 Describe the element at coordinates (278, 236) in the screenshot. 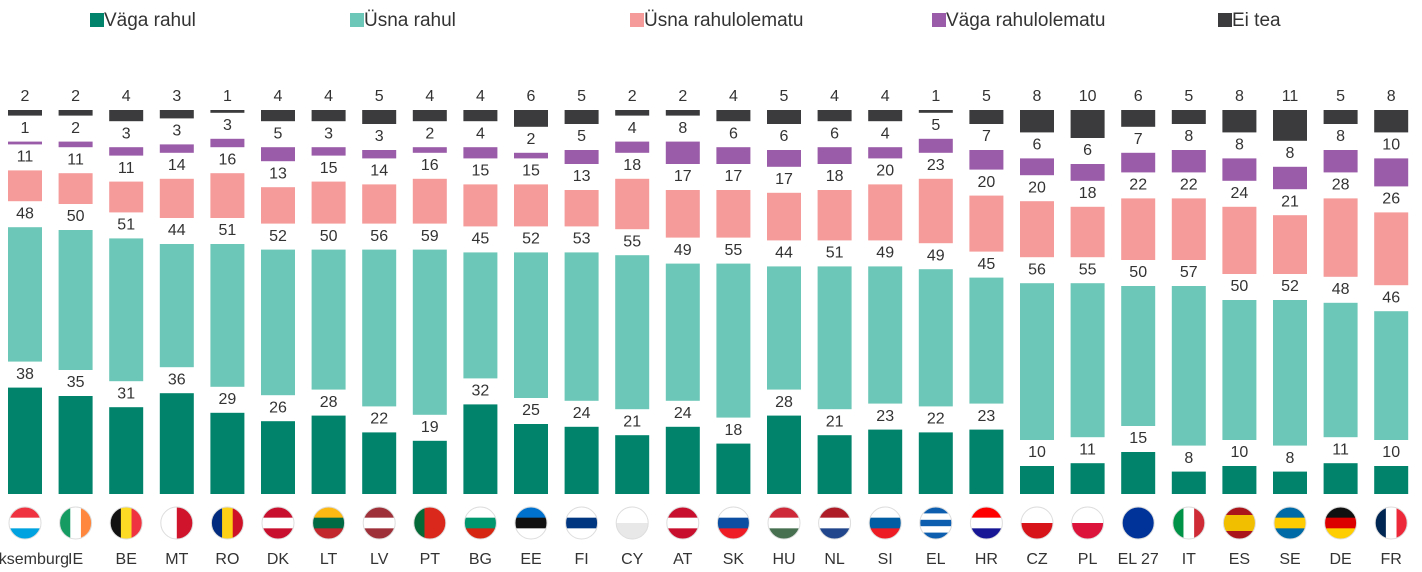

I see `data-label: 52` at that location.